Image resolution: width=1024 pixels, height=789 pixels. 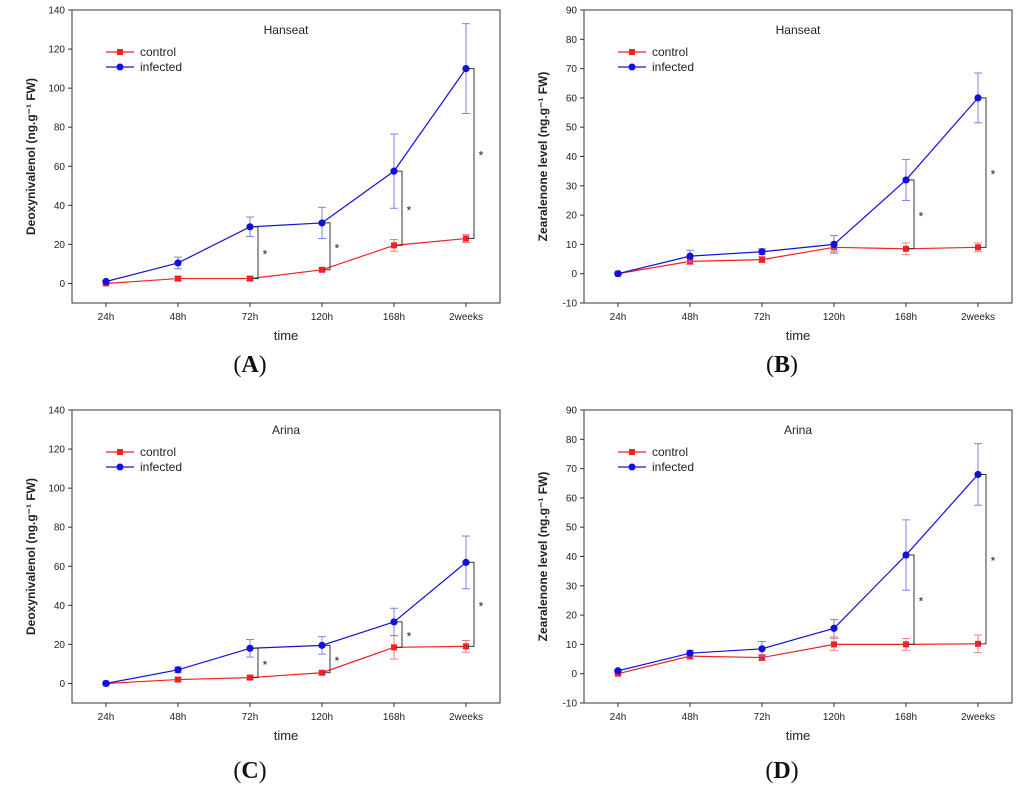 What do you see at coordinates (250, 365) in the screenshot?
I see `panel-label-a: (A)` at bounding box center [250, 365].